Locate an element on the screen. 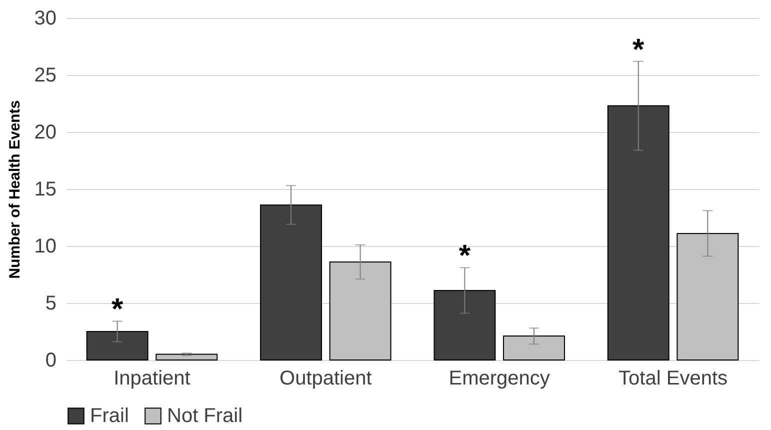 Image resolution: width=771 pixels, height=430 pixels. x-tick-label: Outpatient is located at coordinates (326, 379).